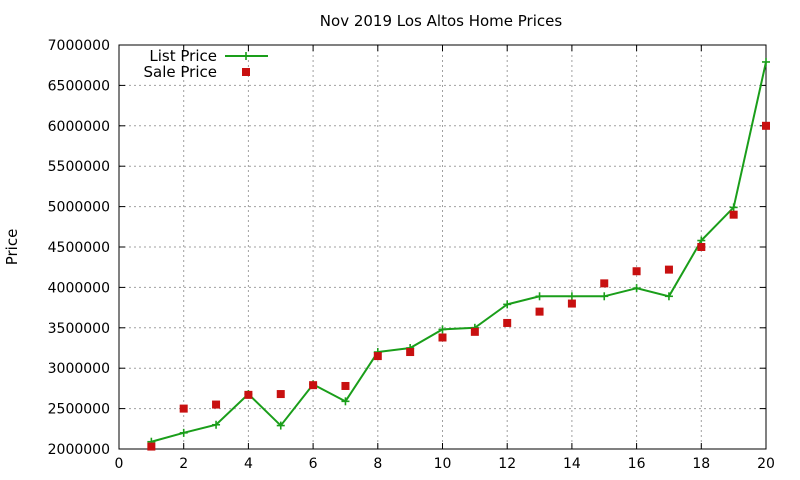  Describe the element at coordinates (79, 86) in the screenshot. I see `y-tick-label: 6500000` at that location.